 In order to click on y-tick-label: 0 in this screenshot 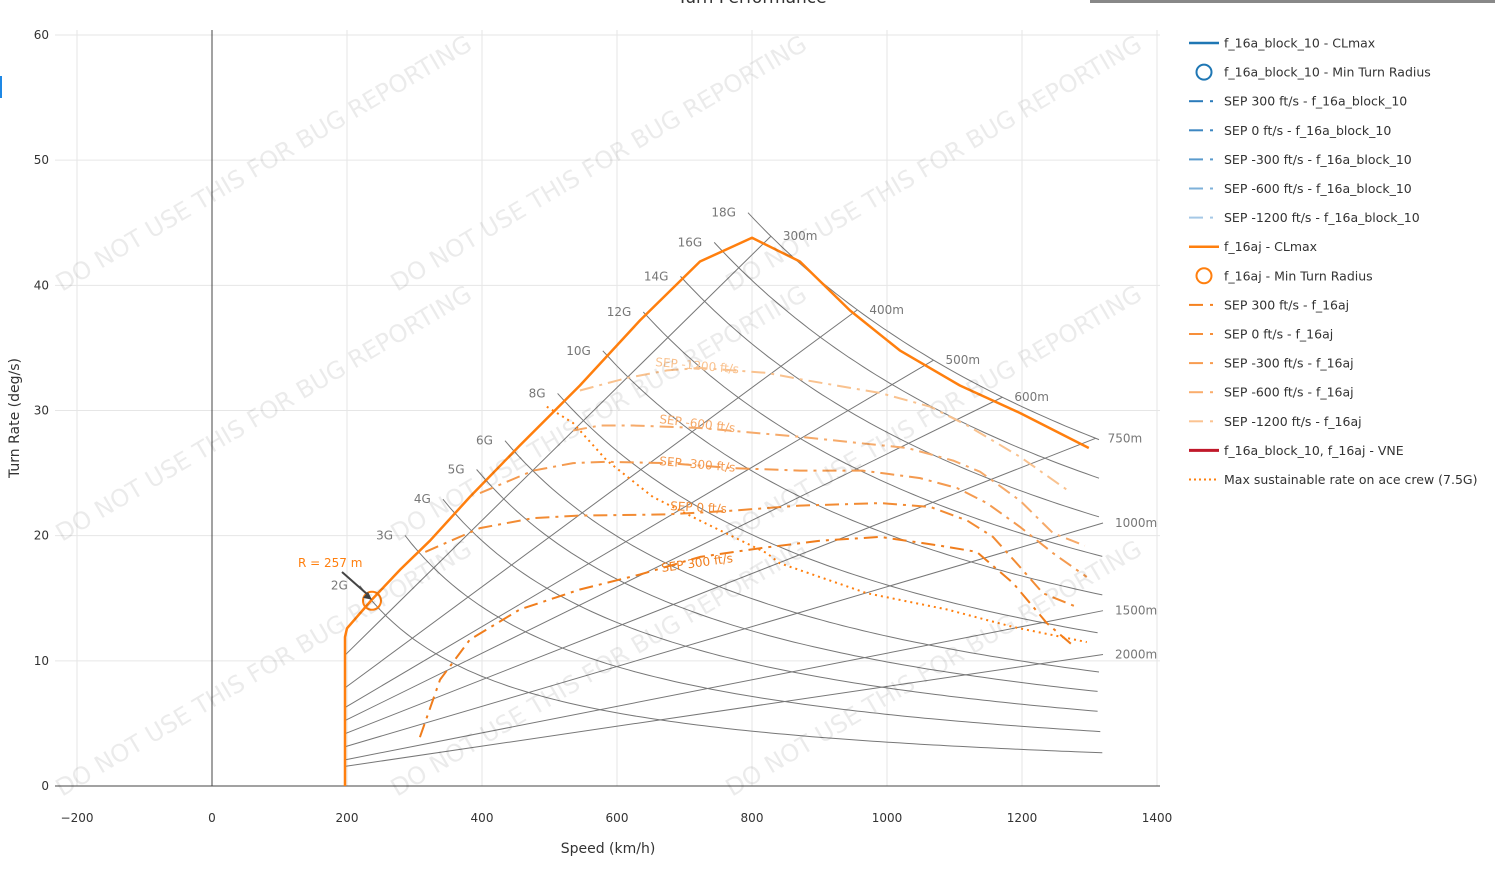, I will do `click(45, 786)`.